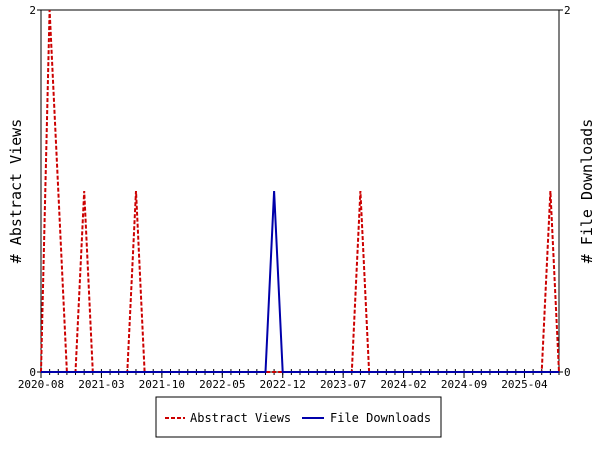 The width and height of the screenshot is (600, 450). Describe the element at coordinates (567, 10) in the screenshot. I see `y-axis-right-tick-label: 2` at that location.